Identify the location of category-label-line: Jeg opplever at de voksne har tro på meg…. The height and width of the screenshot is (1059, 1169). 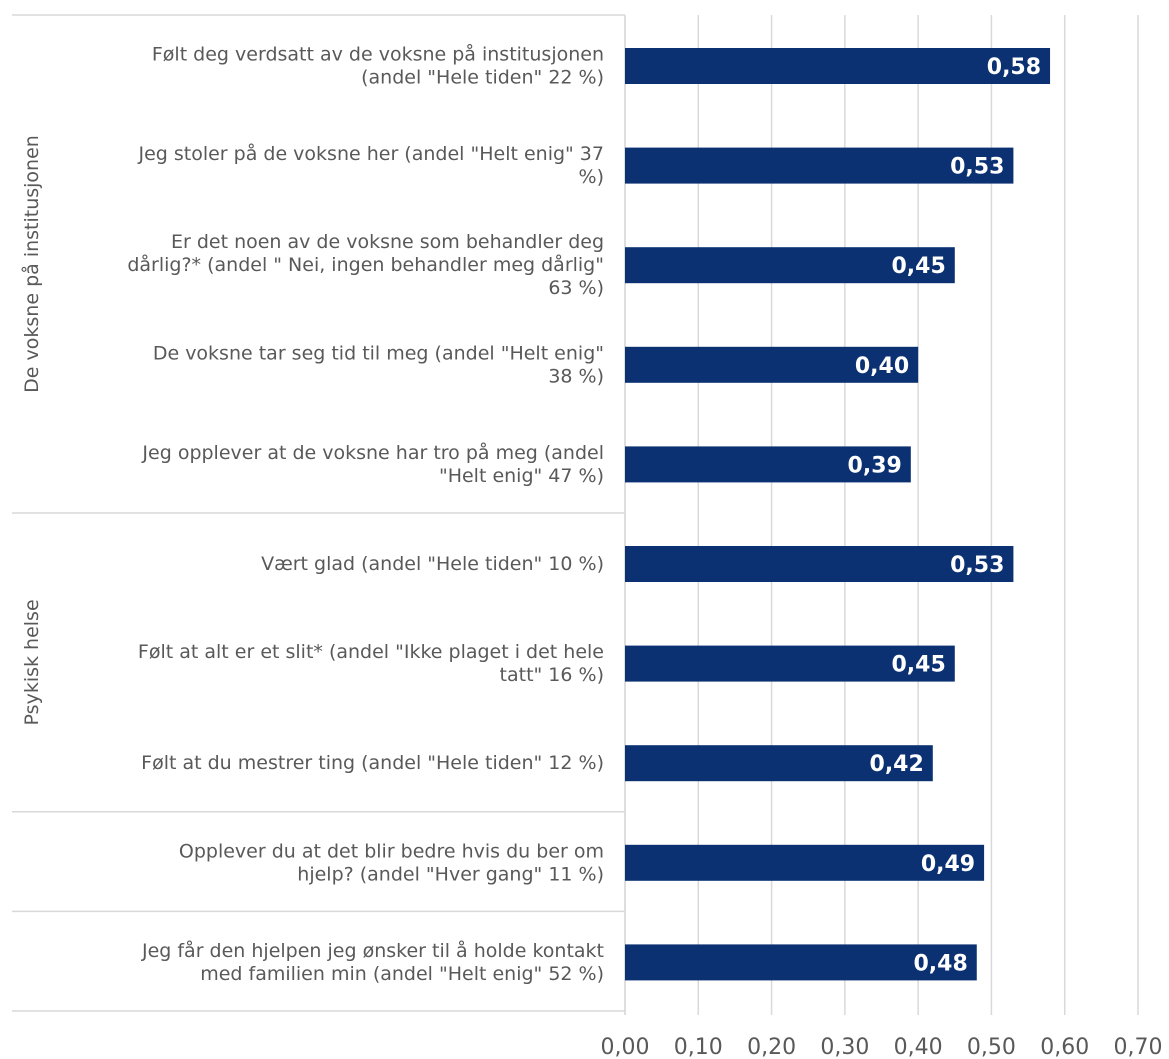
(372, 452).